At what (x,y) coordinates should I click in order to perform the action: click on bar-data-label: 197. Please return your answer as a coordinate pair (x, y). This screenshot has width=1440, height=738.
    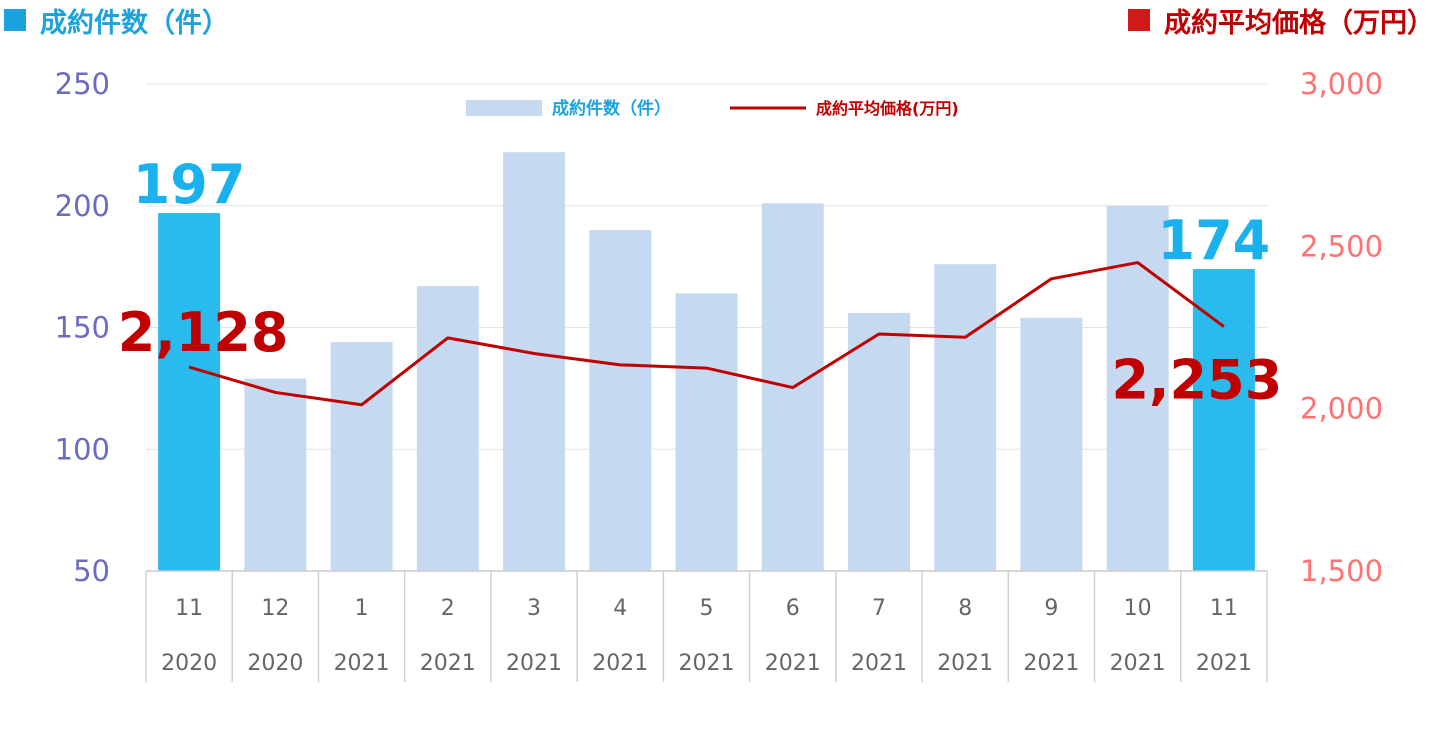
    Looking at the image, I should click on (189, 184).